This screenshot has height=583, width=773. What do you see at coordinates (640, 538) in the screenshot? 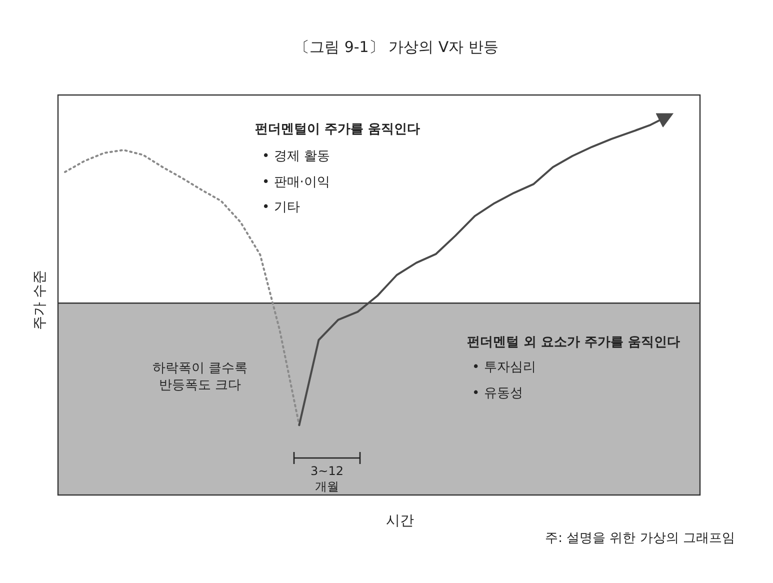
I see `text: 주: 설명을 위한 가상의 그래프임` at bounding box center [640, 538].